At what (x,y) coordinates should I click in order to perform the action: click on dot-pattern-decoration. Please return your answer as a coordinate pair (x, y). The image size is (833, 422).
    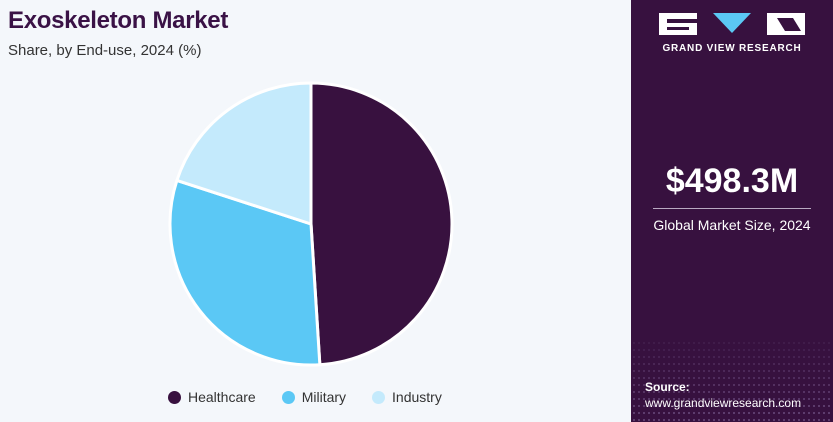
    Looking at the image, I should click on (731, 381).